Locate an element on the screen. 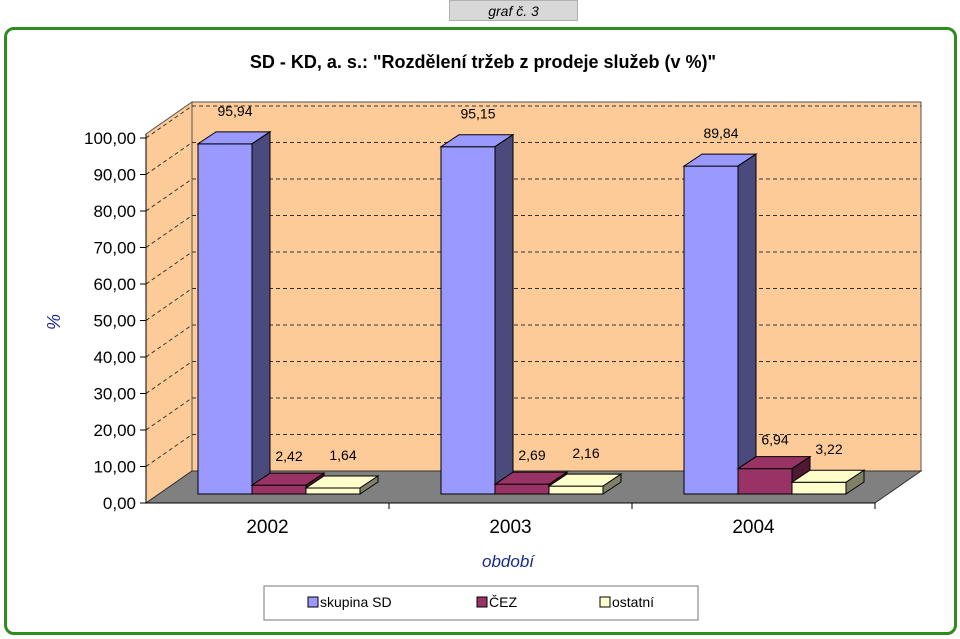  legend-label: ČEZ is located at coordinates (503, 602).